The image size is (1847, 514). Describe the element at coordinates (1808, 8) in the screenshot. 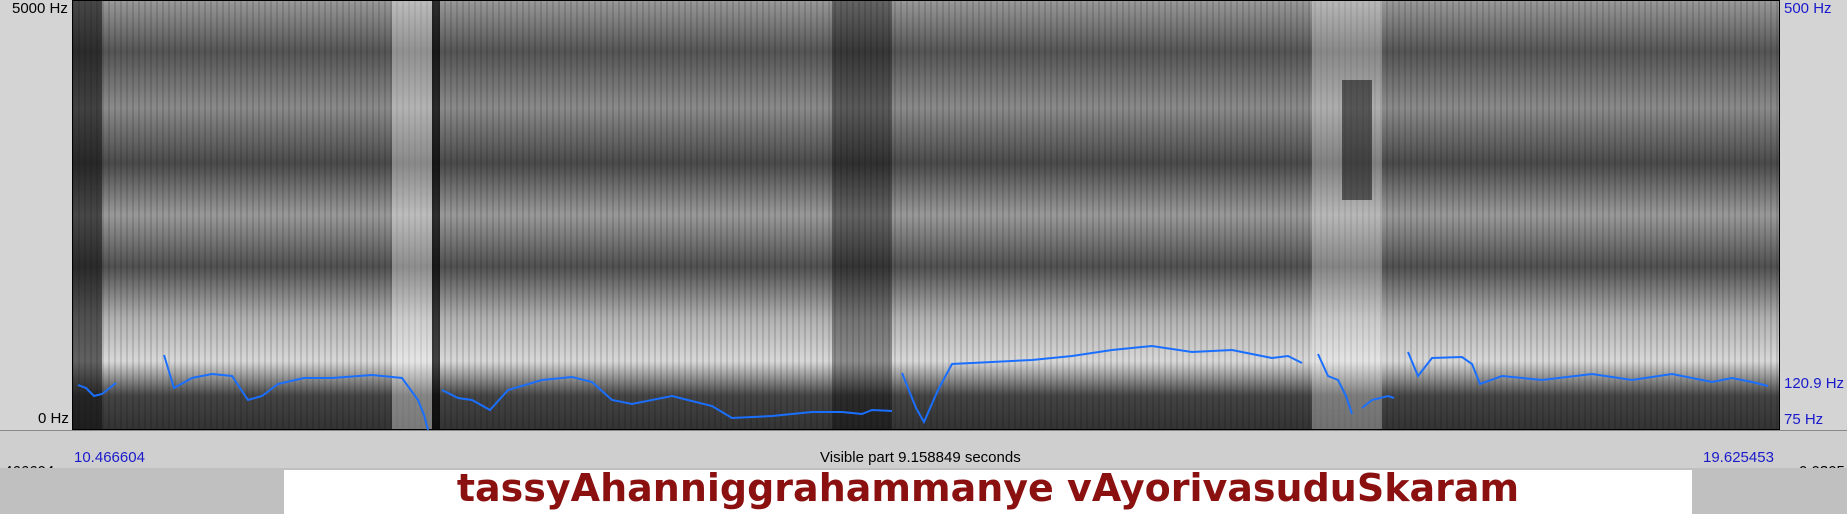

I see `pitch-top-label: 500 Hz` at that location.